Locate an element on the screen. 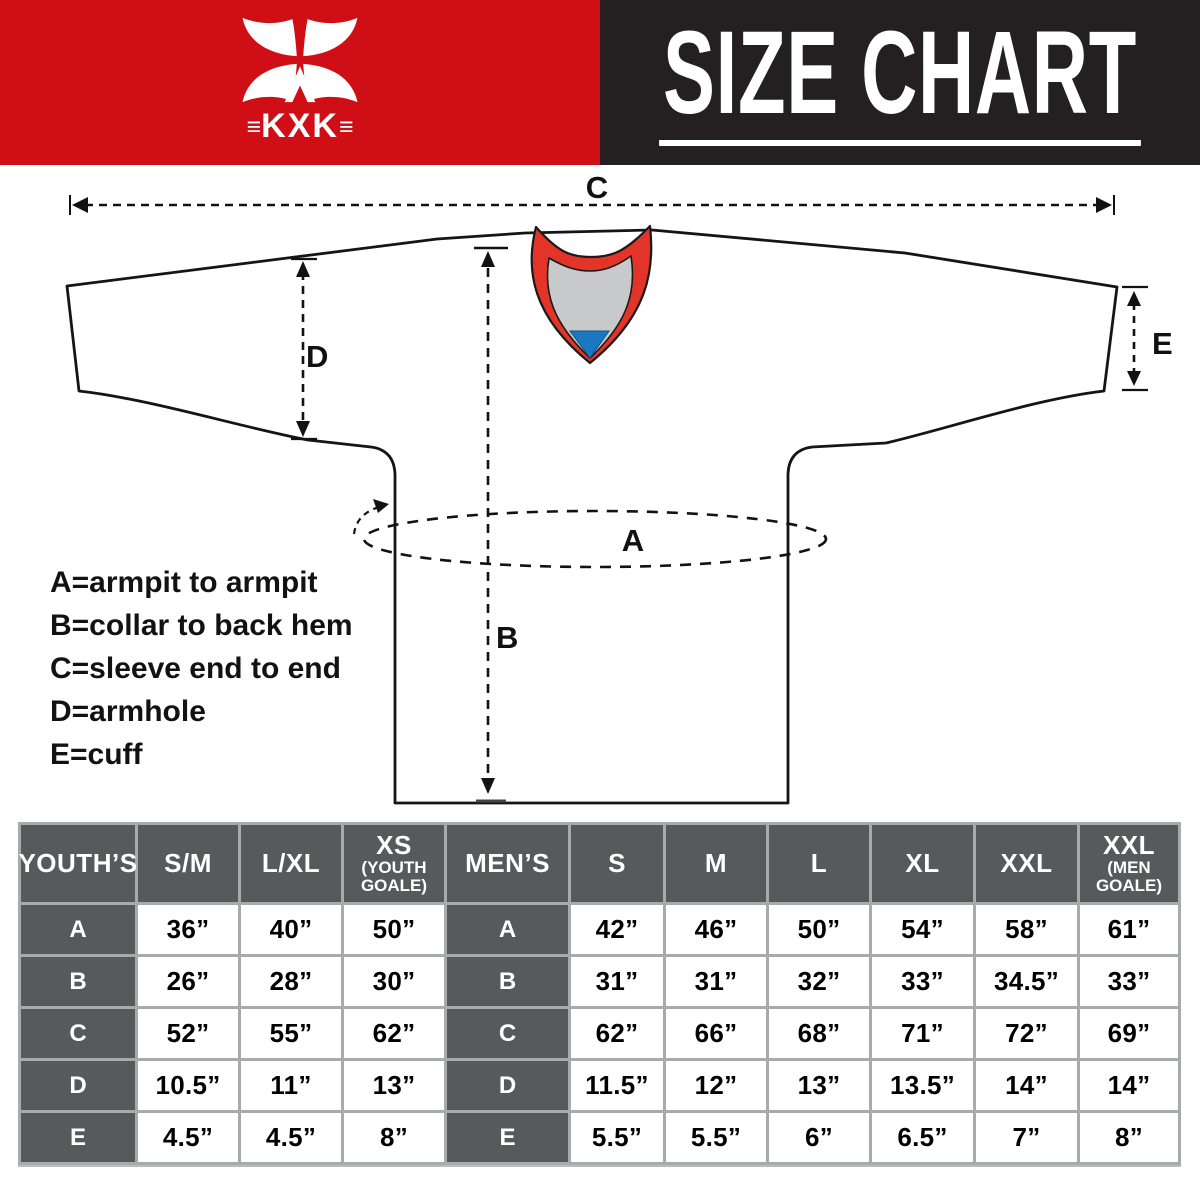  size-cell-youth-C-2: 62” is located at coordinates (394, 1033).